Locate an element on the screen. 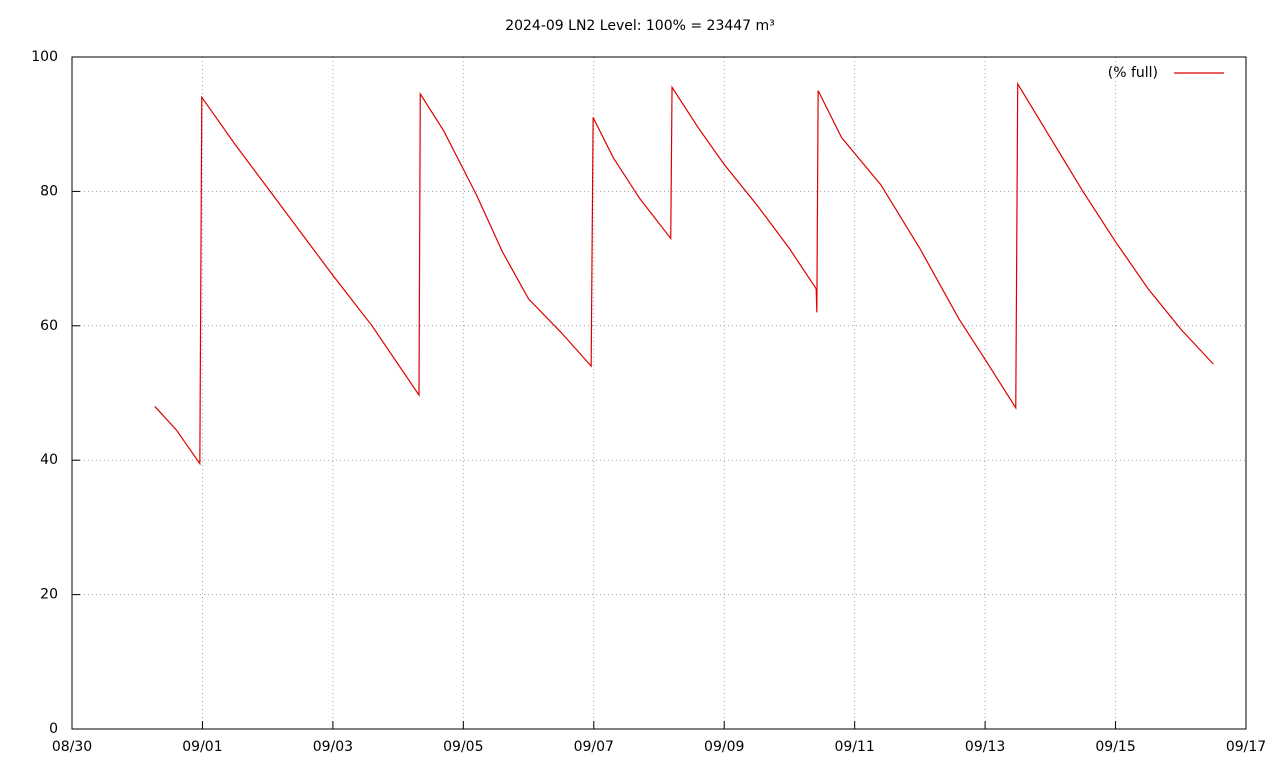 The width and height of the screenshot is (1280, 772). y-tick-label: 60 is located at coordinates (49, 326).